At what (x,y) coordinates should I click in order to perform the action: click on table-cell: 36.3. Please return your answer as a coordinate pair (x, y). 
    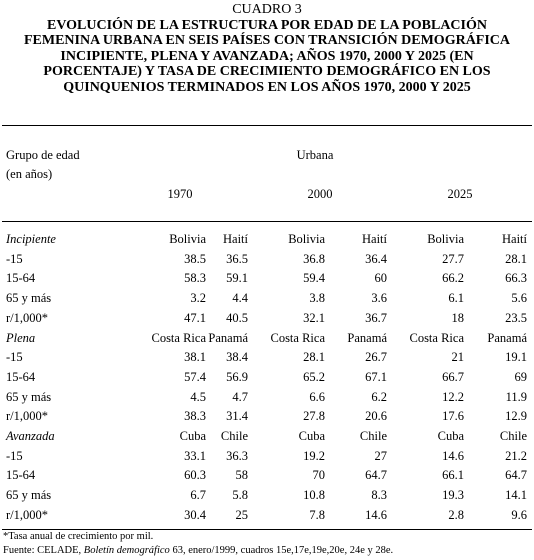
    Looking at the image, I should click on (237, 455).